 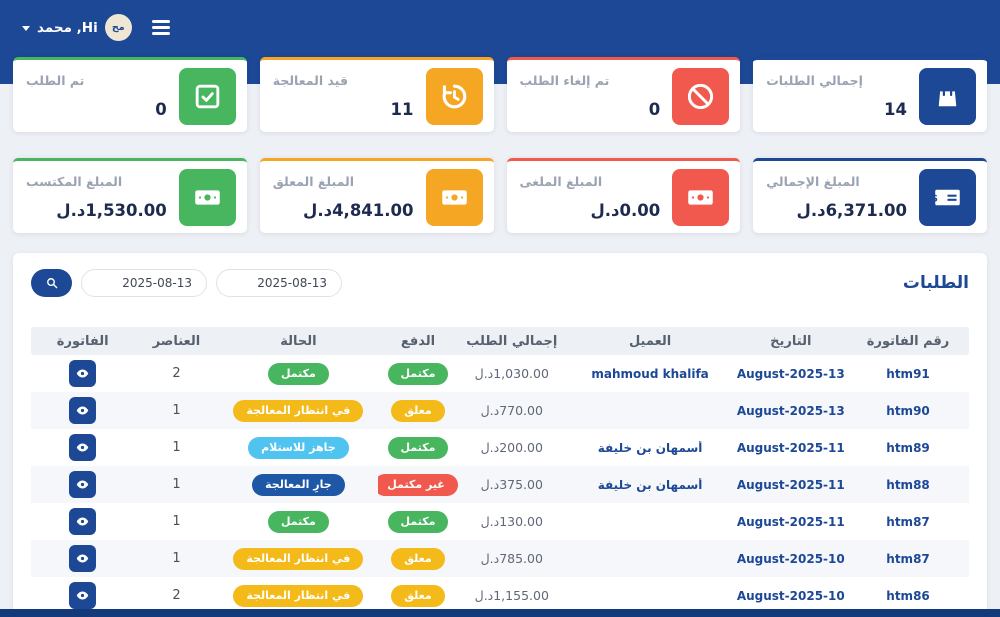 What do you see at coordinates (625, 210) in the screenshot?
I see `stat-value: 0.00د.ل` at bounding box center [625, 210].